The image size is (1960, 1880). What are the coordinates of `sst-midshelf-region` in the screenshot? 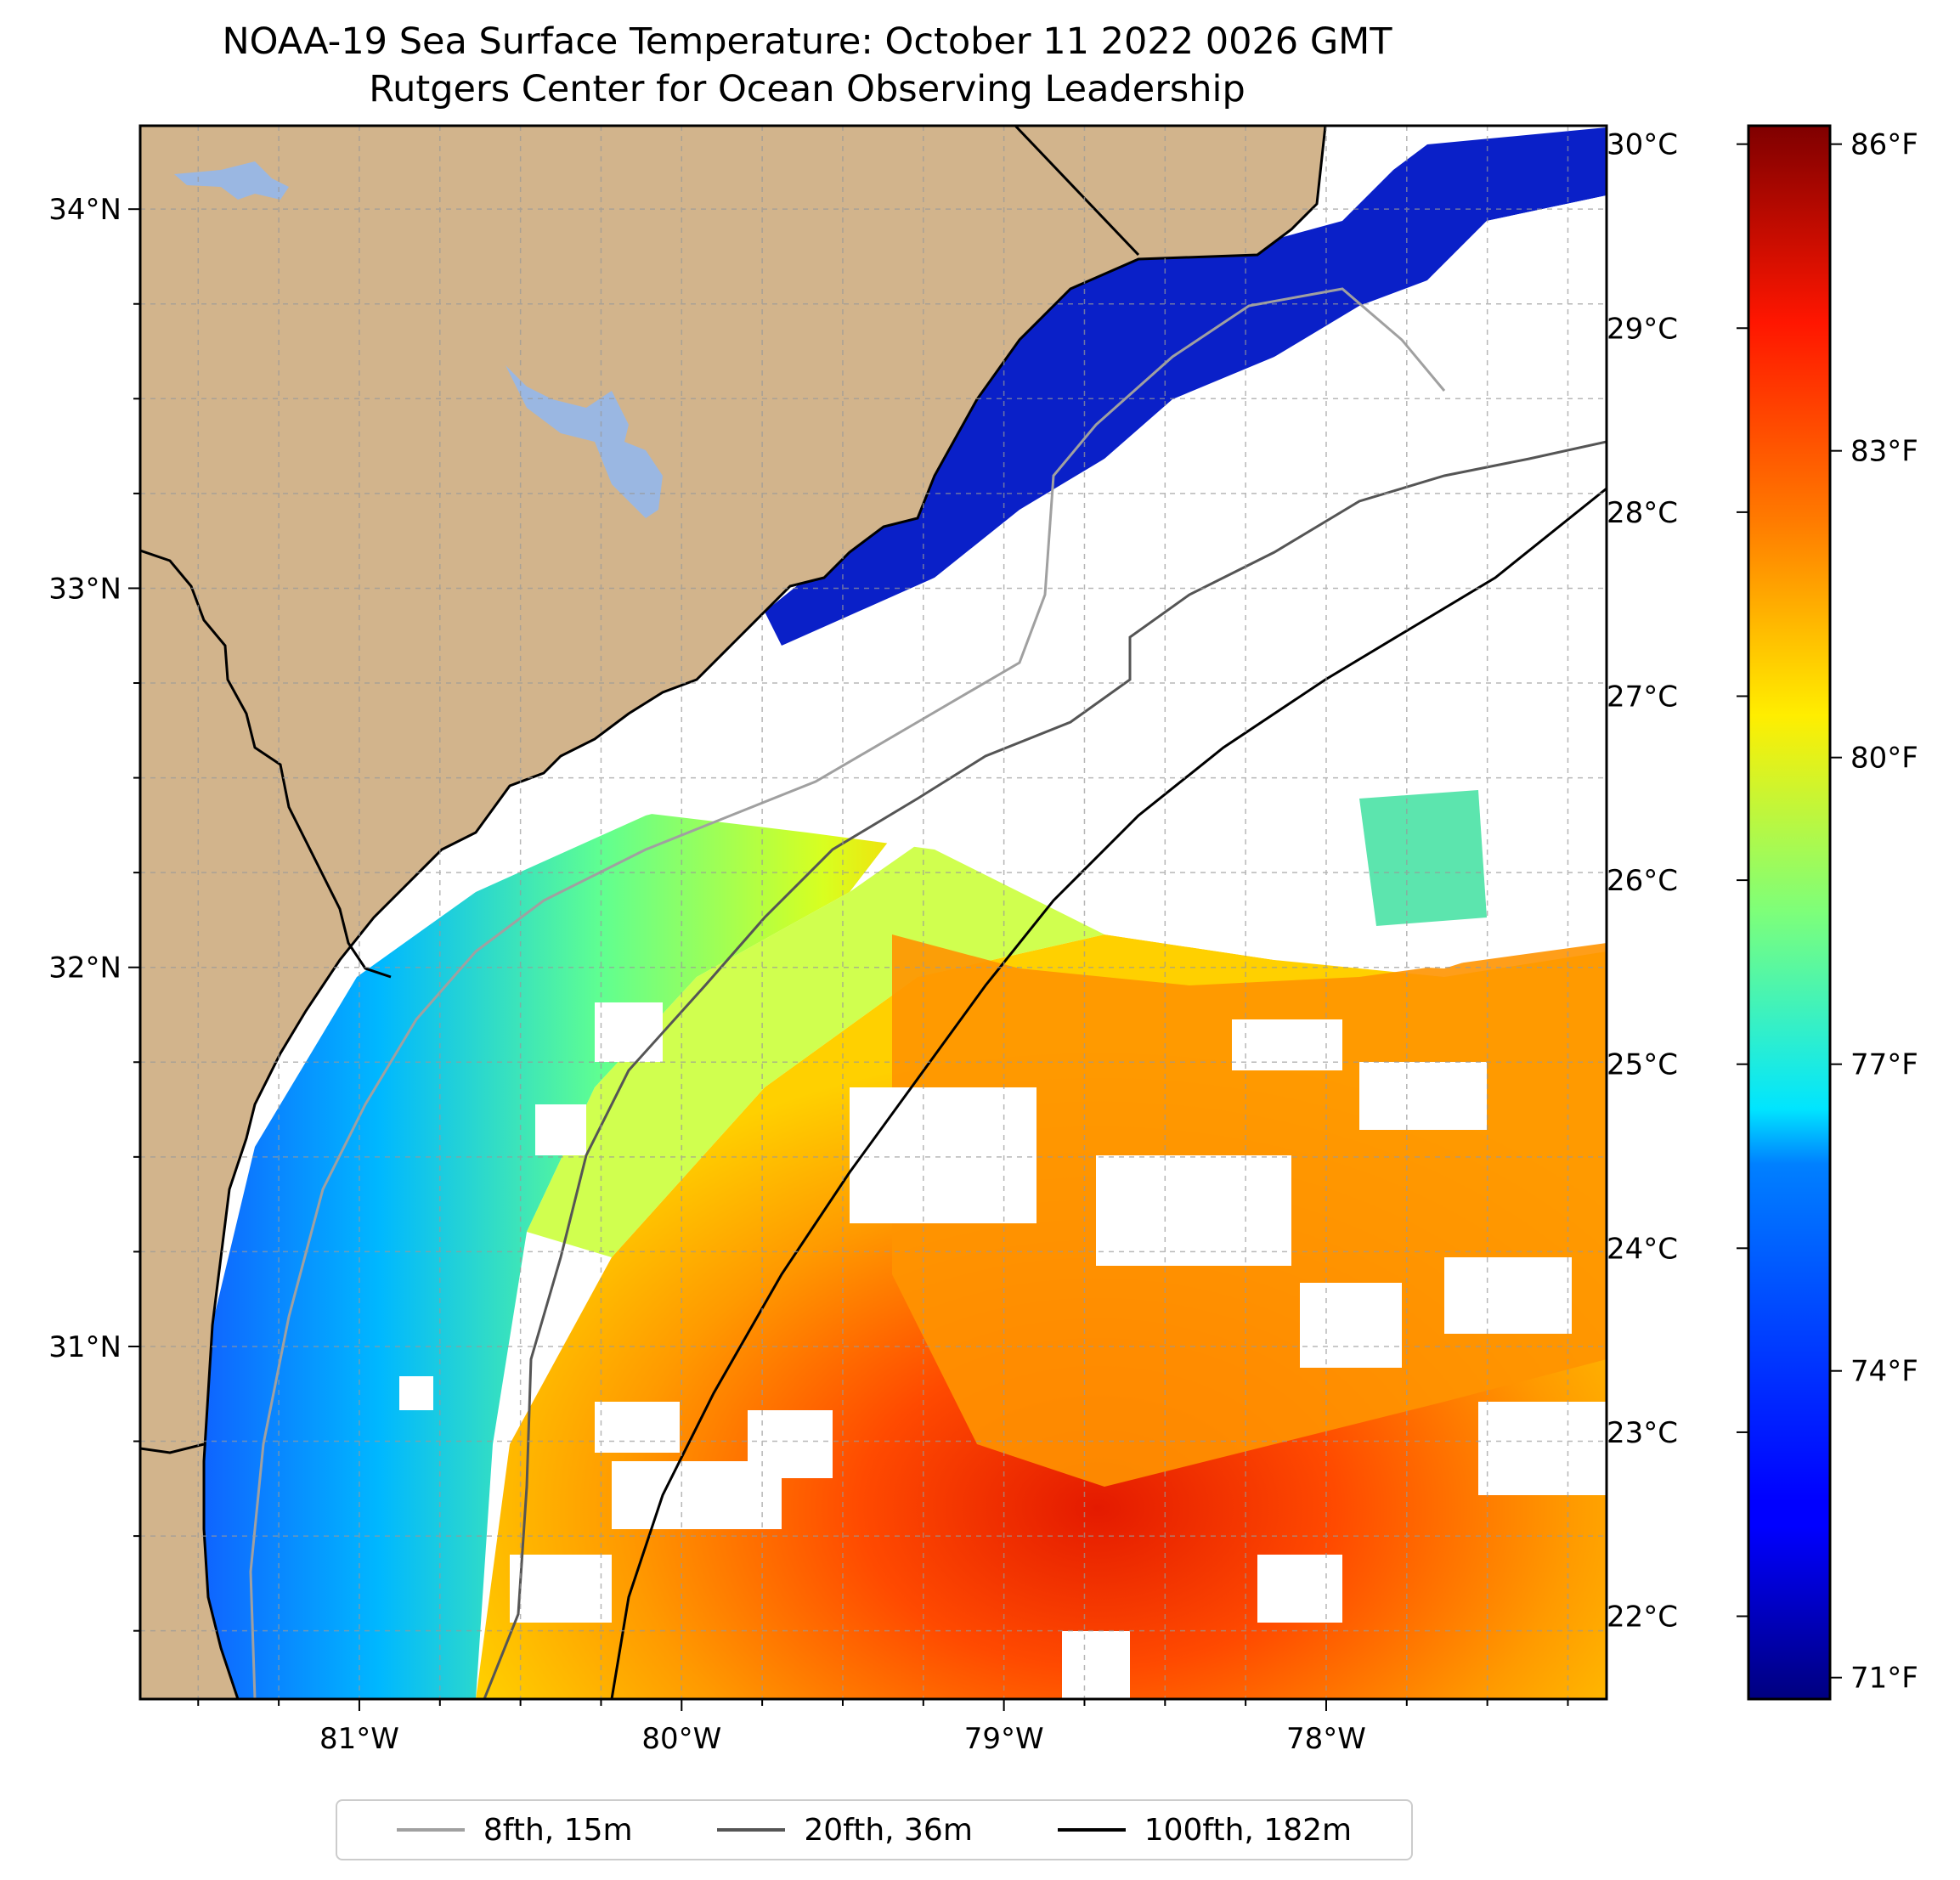 It's located at (901, 1045).